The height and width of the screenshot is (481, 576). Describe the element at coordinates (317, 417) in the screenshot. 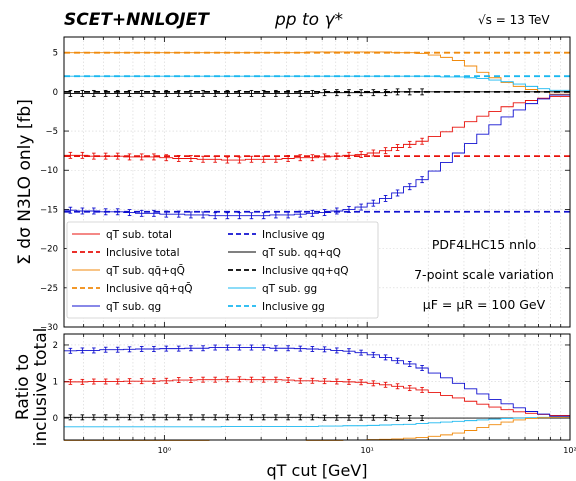

I see `ratio-line-qq` at that location.